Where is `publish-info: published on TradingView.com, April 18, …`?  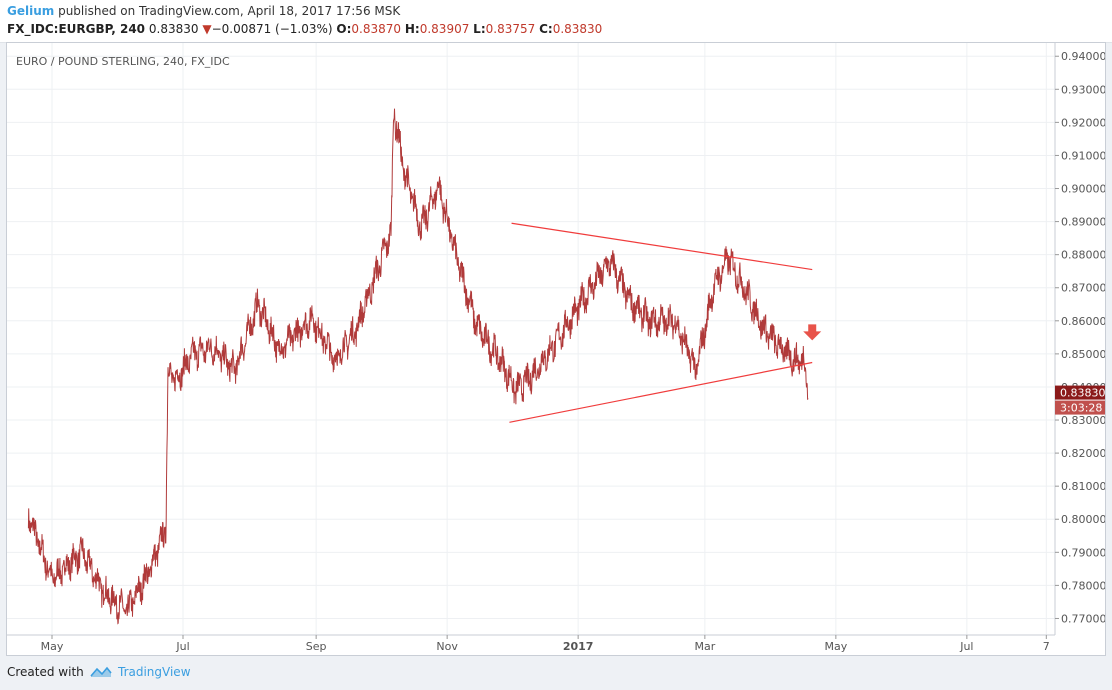 publish-info: published on TradingView.com, April 18, … is located at coordinates (227, 11).